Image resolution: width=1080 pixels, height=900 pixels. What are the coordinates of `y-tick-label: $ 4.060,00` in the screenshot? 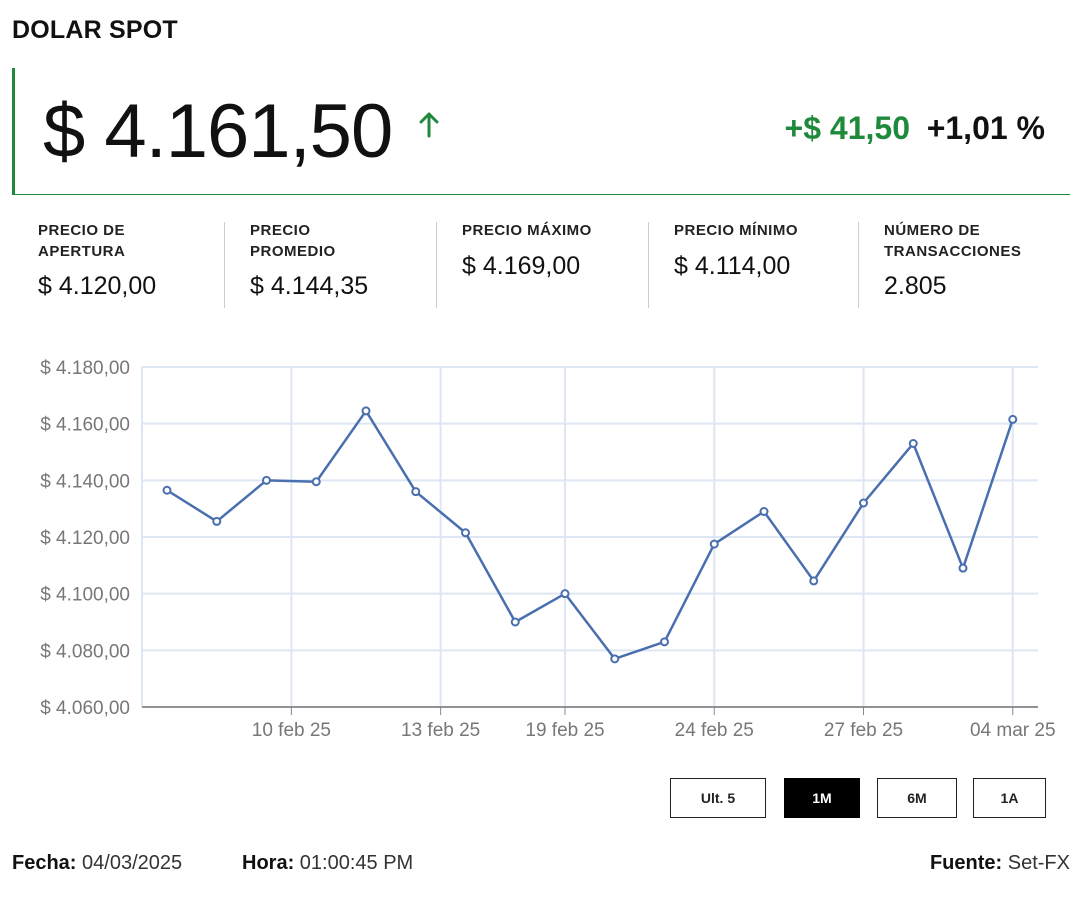 It's located at (85, 708).